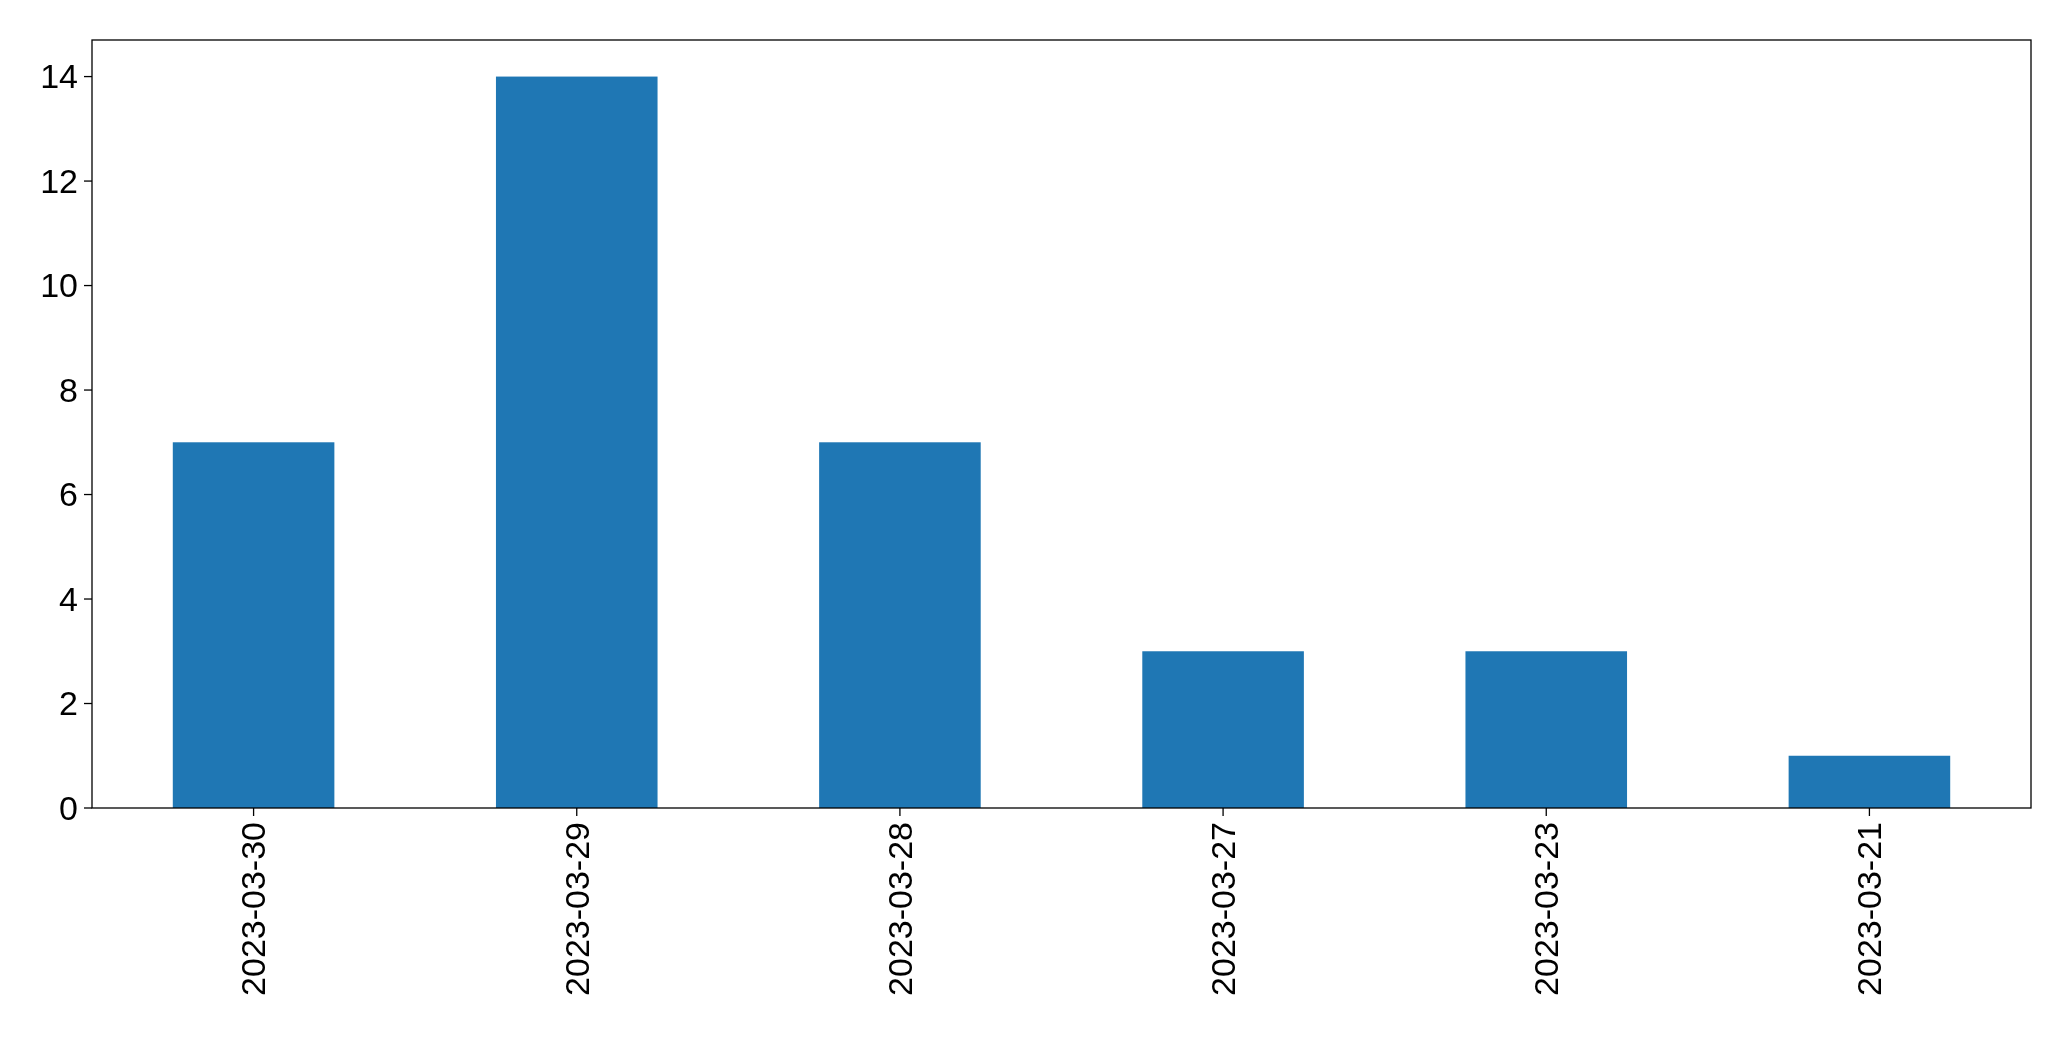 The width and height of the screenshot is (2071, 1061). Describe the element at coordinates (899, 909) in the screenshot. I see `x-tick-label: 2023-03-28` at that location.